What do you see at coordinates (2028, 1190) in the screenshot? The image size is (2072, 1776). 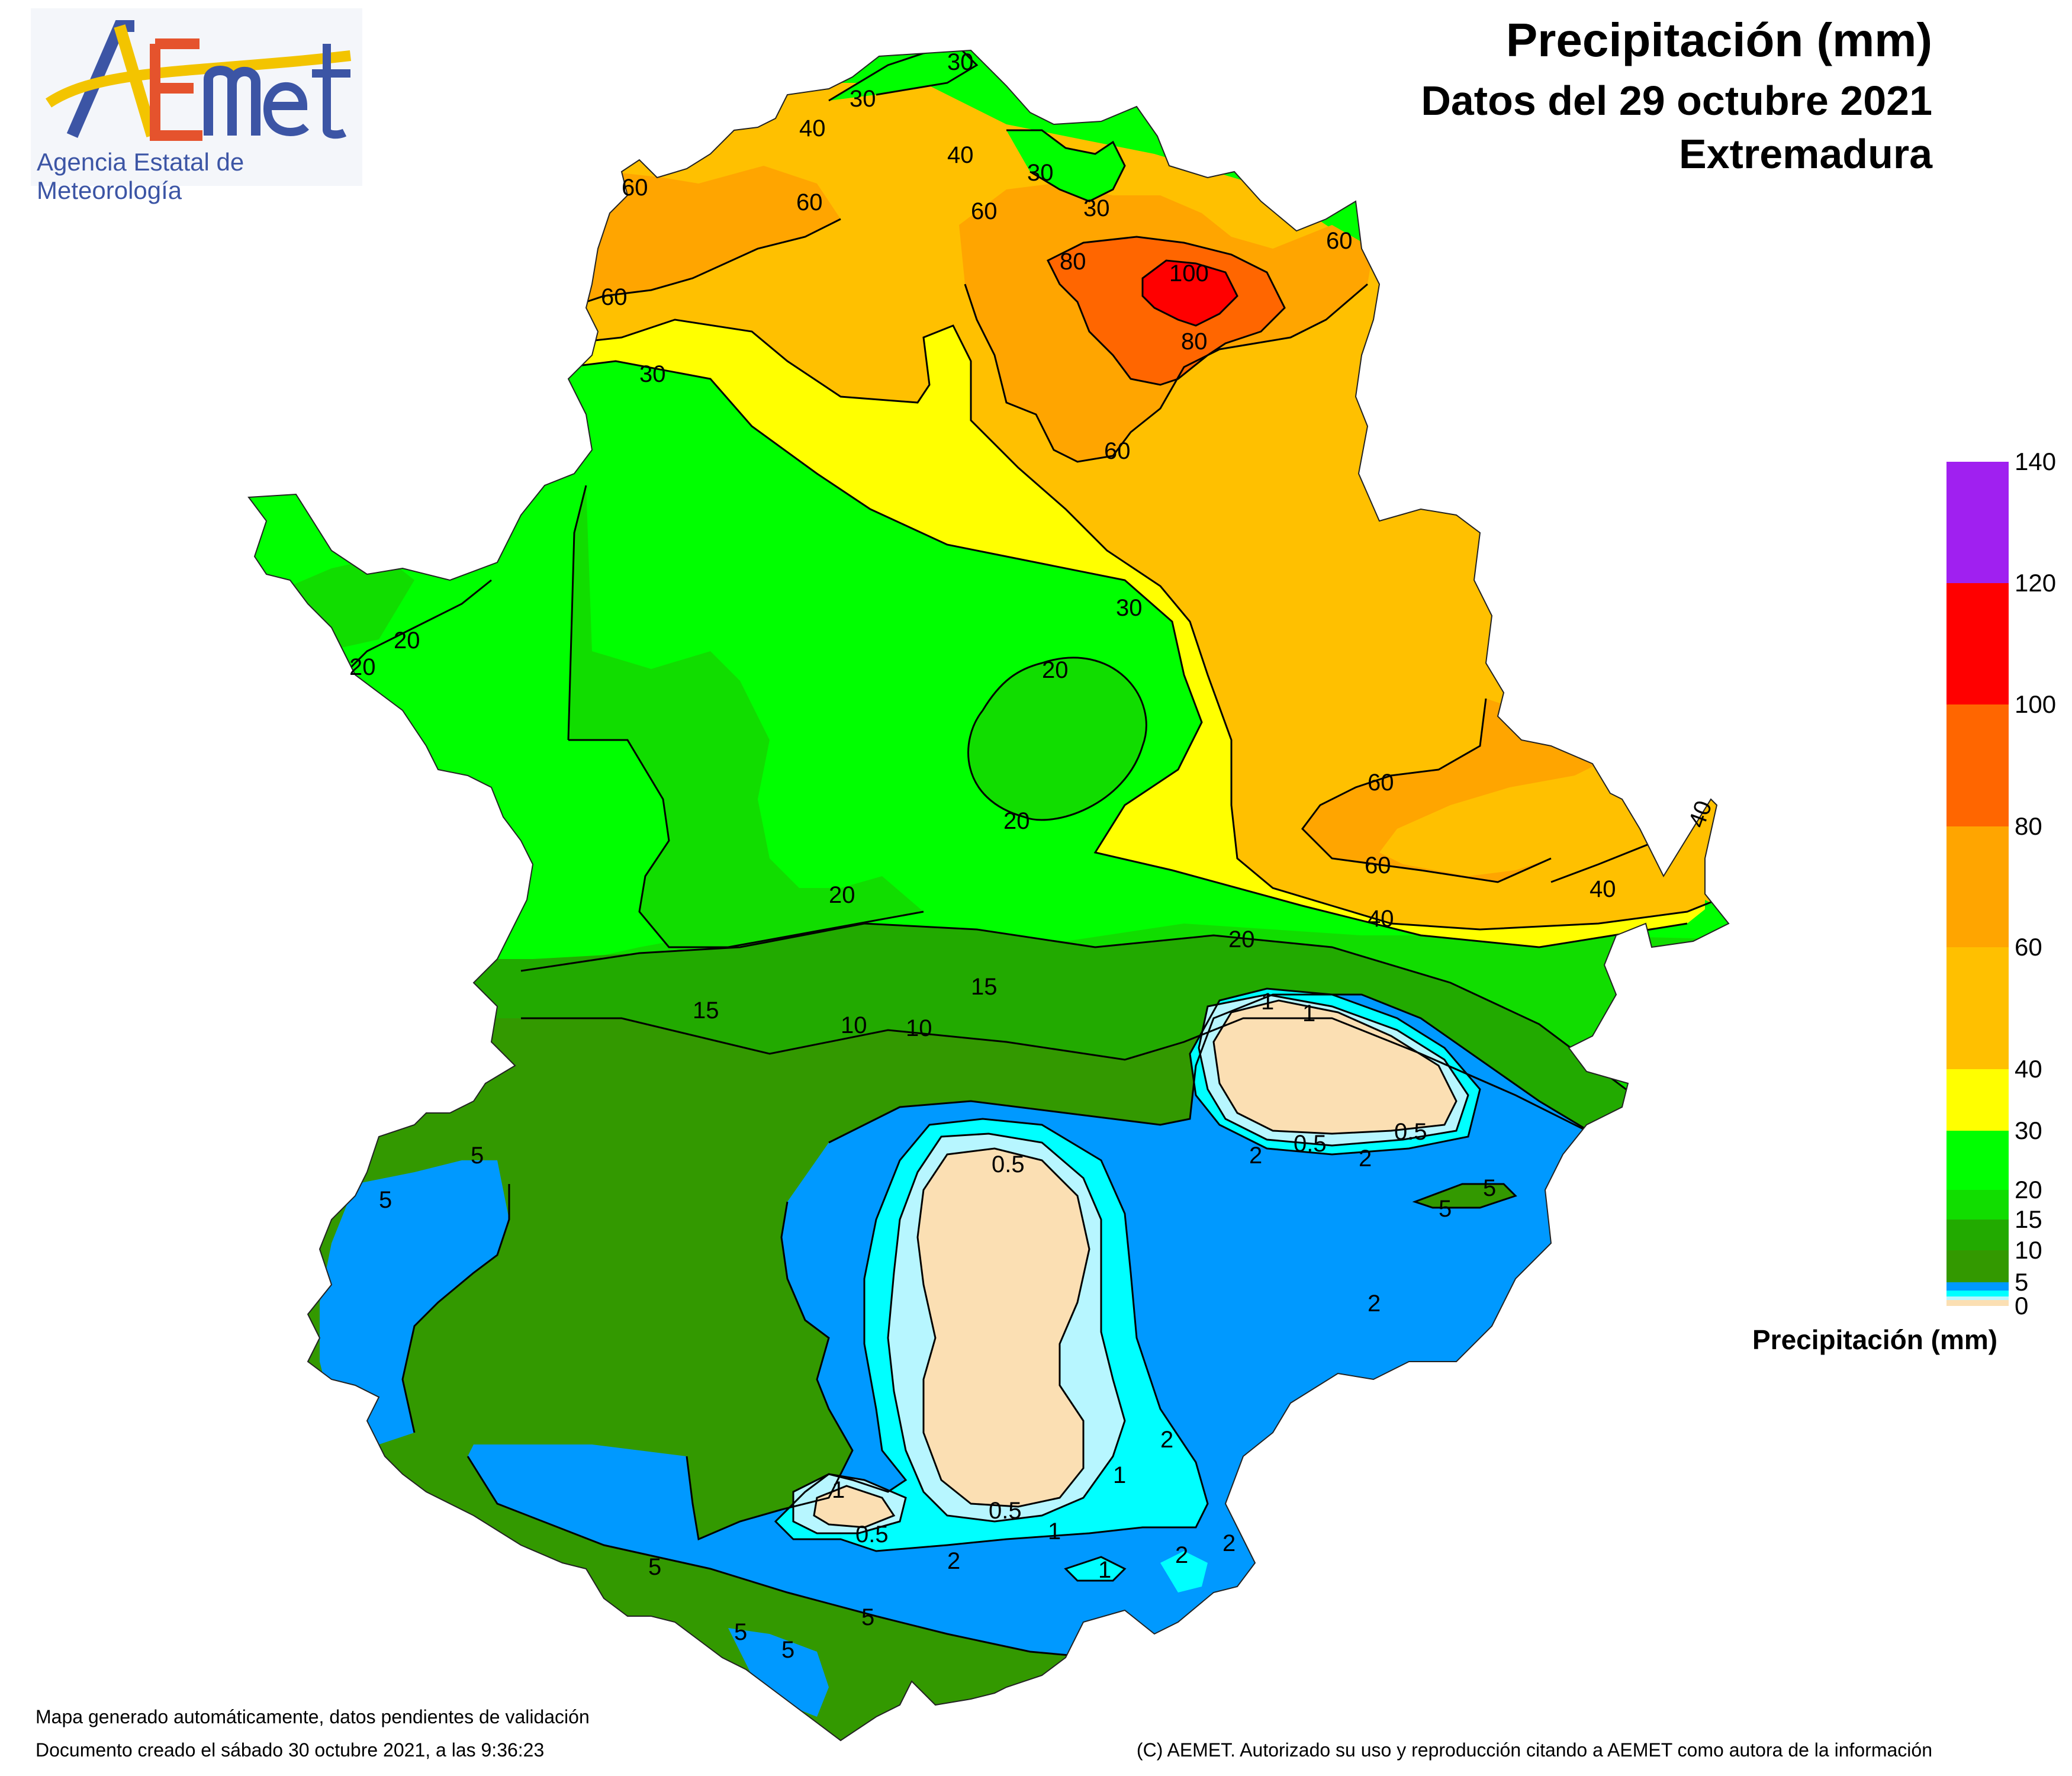 I see `legend-tick: 20` at bounding box center [2028, 1190].